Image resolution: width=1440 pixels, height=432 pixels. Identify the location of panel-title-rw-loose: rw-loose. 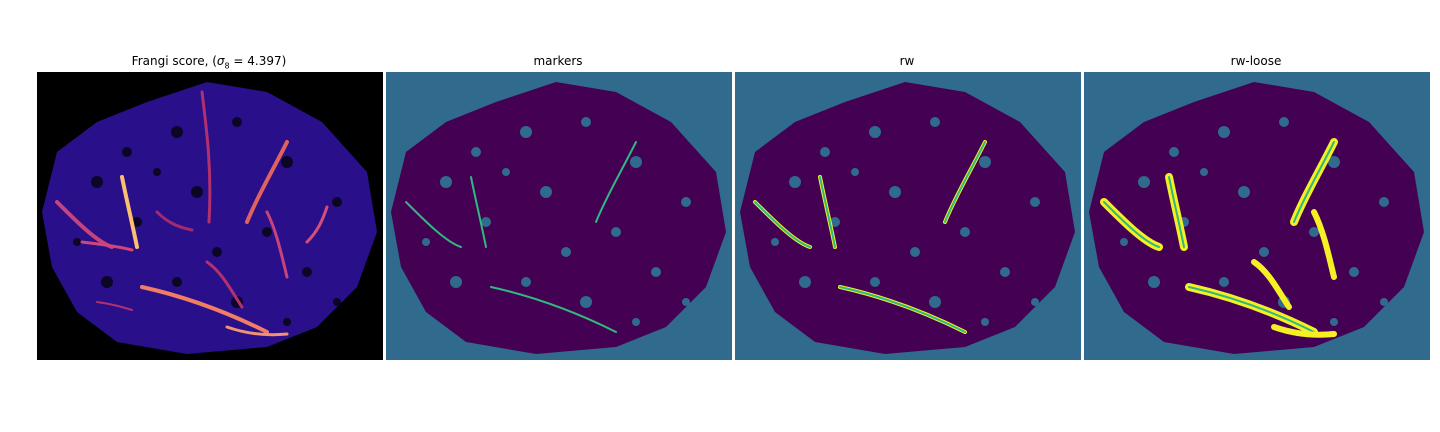
(1256, 61).